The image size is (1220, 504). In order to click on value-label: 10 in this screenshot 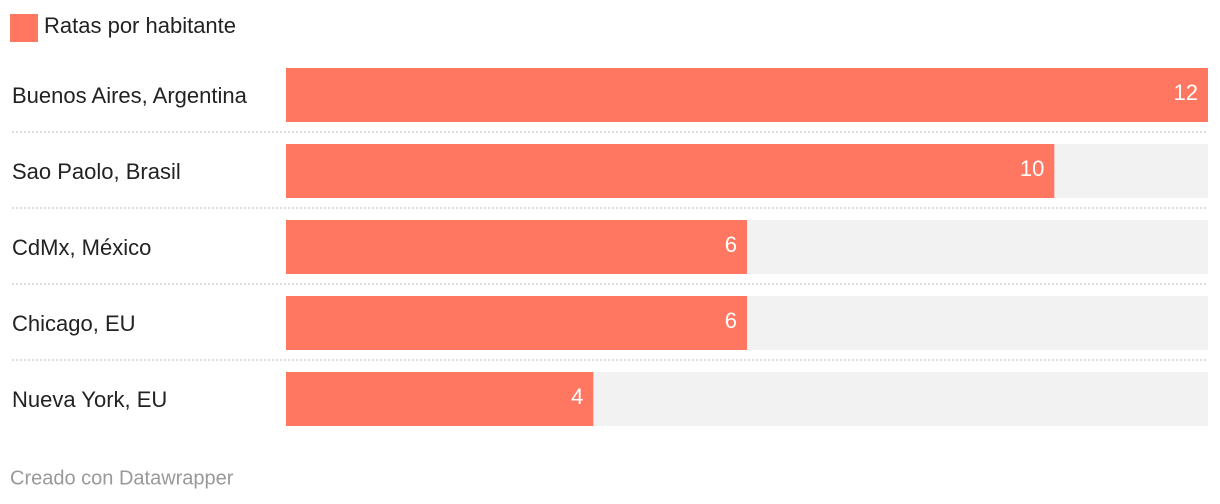, I will do `click(1032, 168)`.